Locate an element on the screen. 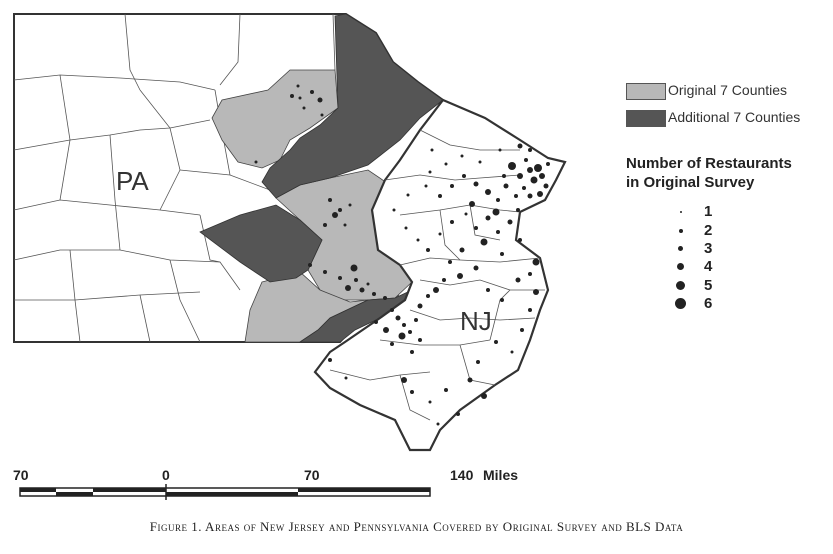 This screenshot has width=833, height=554. size-value-2: 2 is located at coordinates (708, 230).